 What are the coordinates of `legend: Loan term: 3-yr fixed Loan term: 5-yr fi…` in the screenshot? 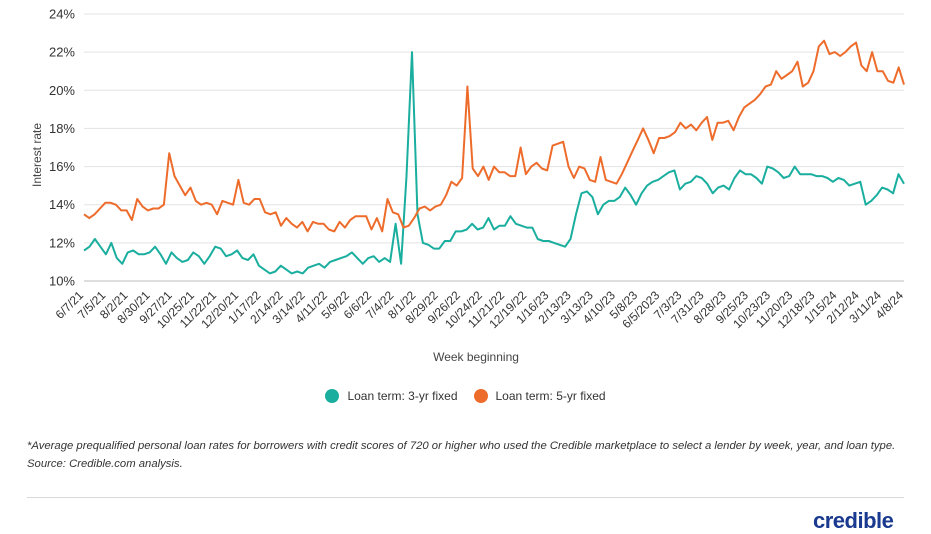 It's located at (465, 396).